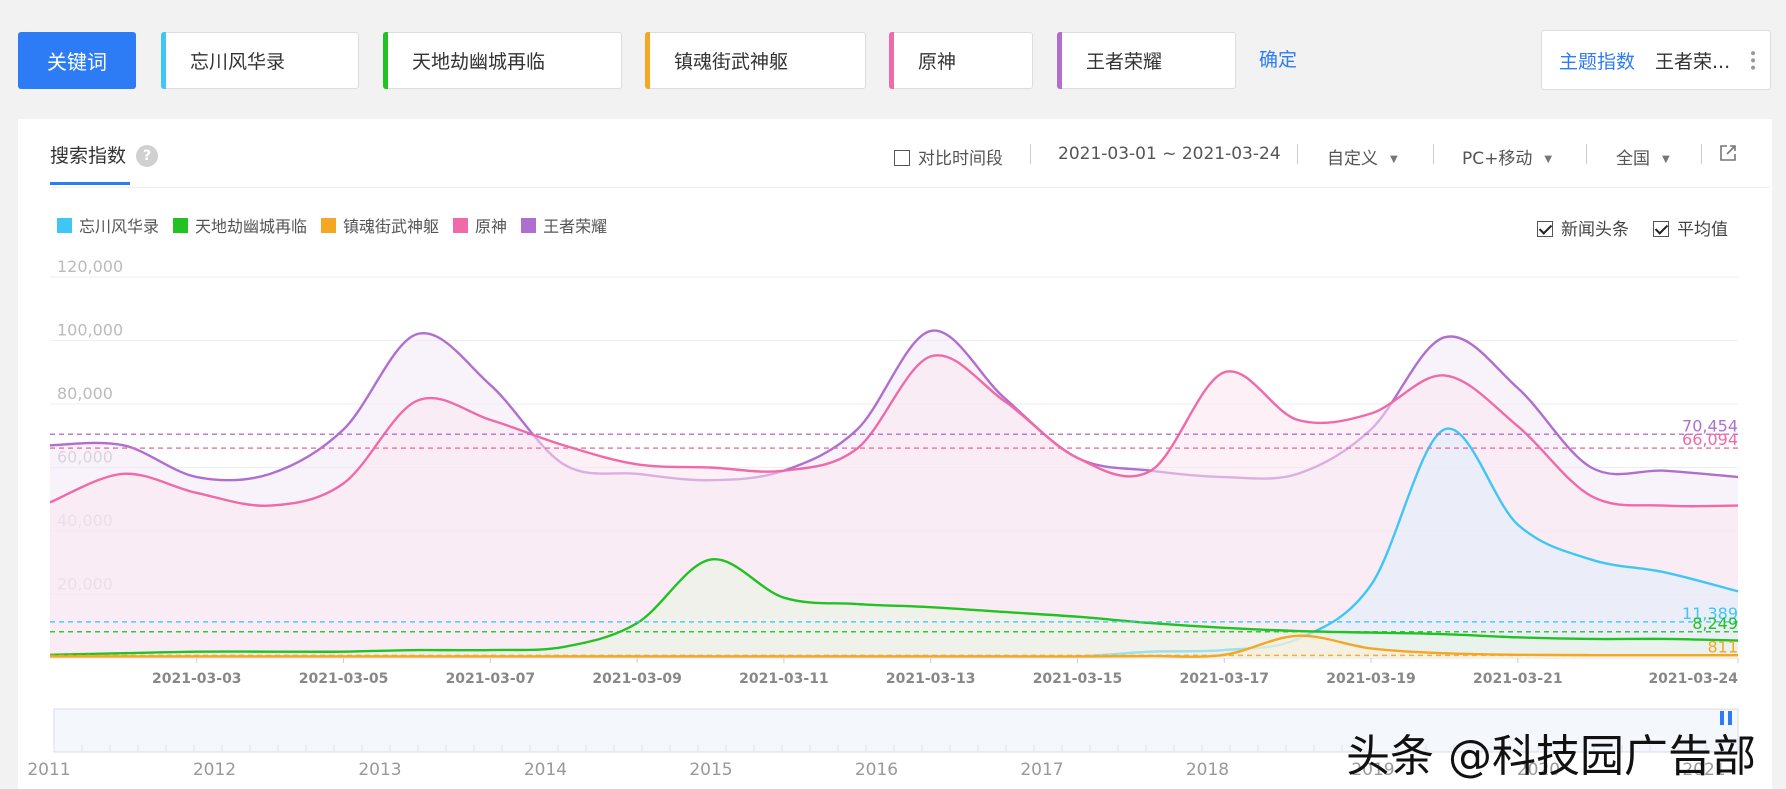 The width and height of the screenshot is (1786, 789). What do you see at coordinates (1715, 623) in the screenshot?
I see `average-label: 8,249` at bounding box center [1715, 623].